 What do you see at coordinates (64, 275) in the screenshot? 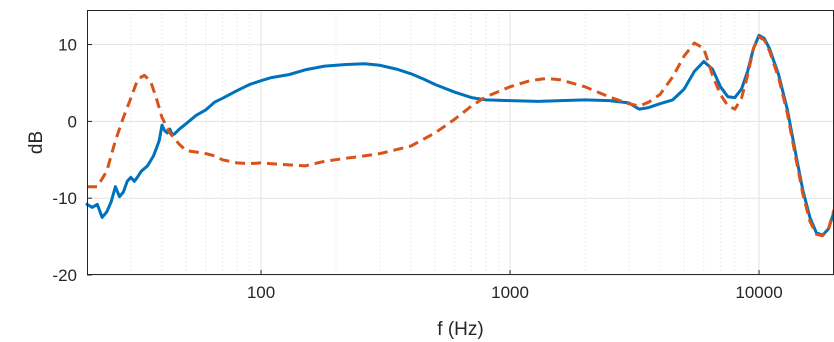
I see `y-tick-label: -20` at bounding box center [64, 275].